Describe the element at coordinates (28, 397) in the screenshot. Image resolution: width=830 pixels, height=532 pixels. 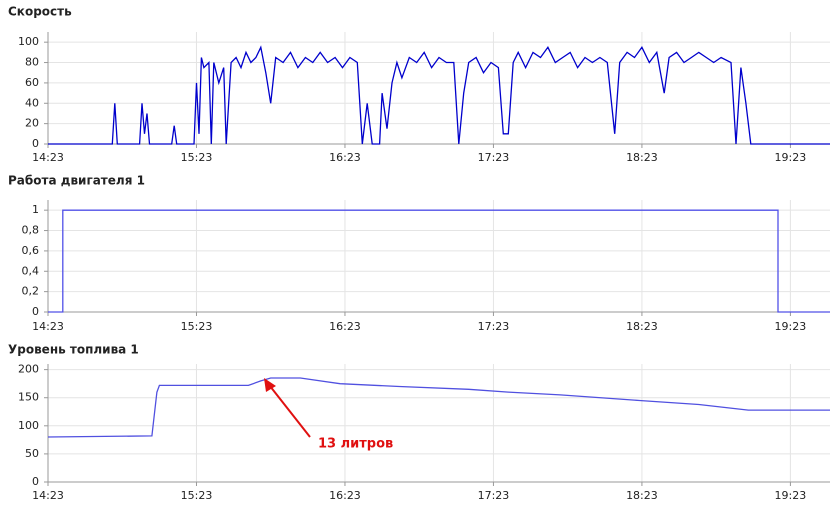
I see `y-tick-label: 150` at that location.